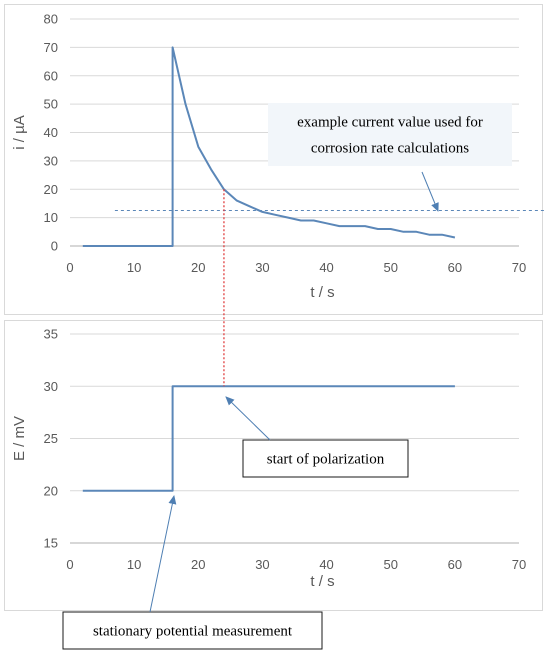 This screenshot has width=550, height=650. What do you see at coordinates (19, 438) in the screenshot?
I see `y-axis-title: E / mV` at bounding box center [19, 438].